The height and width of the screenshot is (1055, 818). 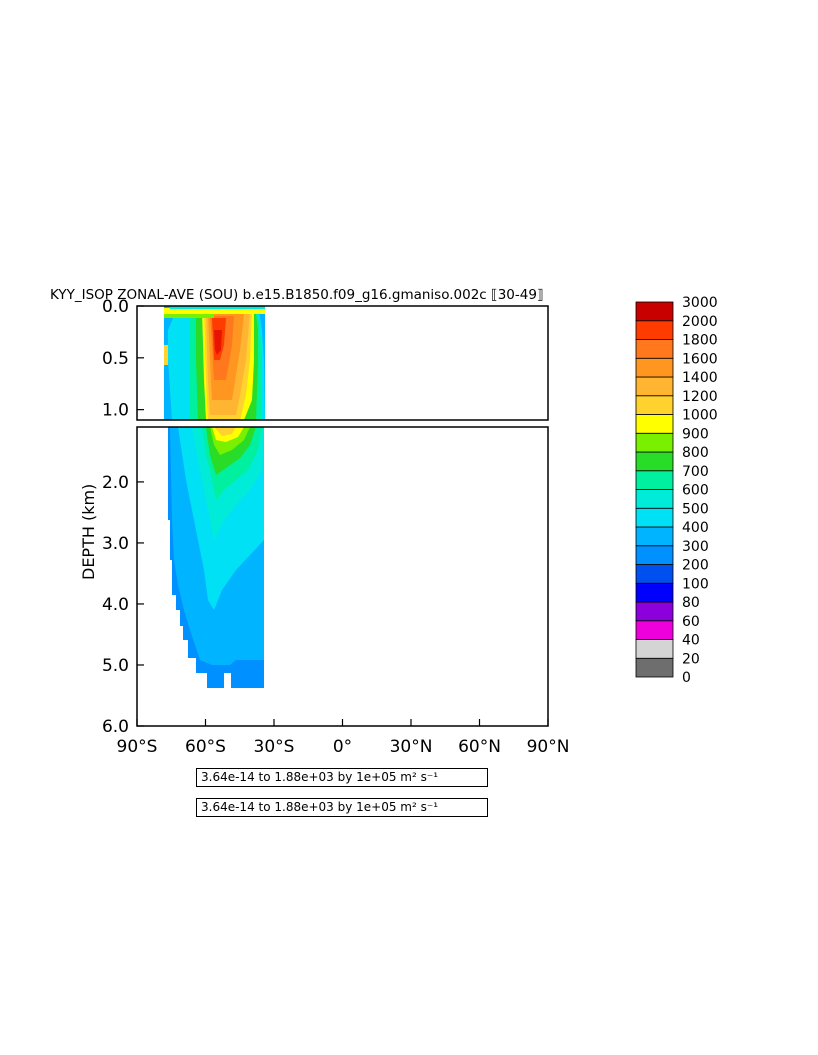 What do you see at coordinates (695, 509) in the screenshot?
I see `colorbar-label: 500` at bounding box center [695, 509].